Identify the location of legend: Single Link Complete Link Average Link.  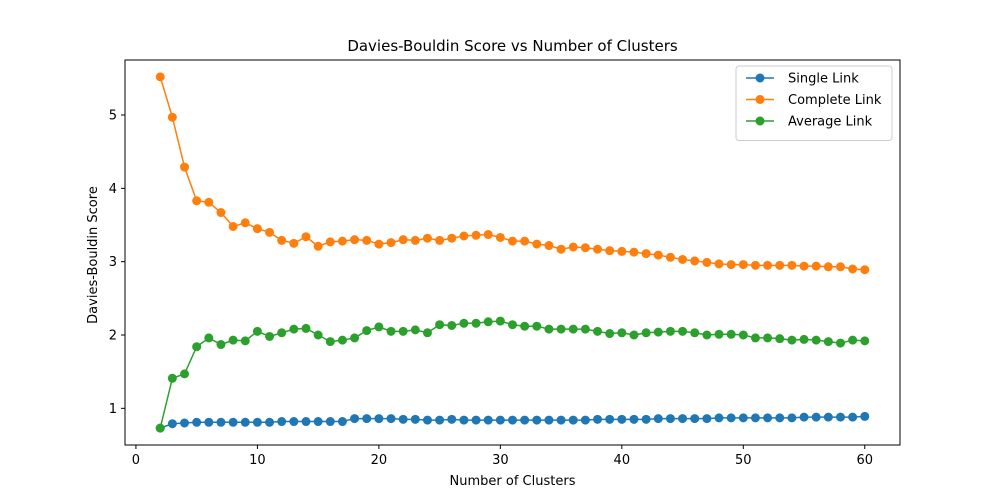
(814, 103).